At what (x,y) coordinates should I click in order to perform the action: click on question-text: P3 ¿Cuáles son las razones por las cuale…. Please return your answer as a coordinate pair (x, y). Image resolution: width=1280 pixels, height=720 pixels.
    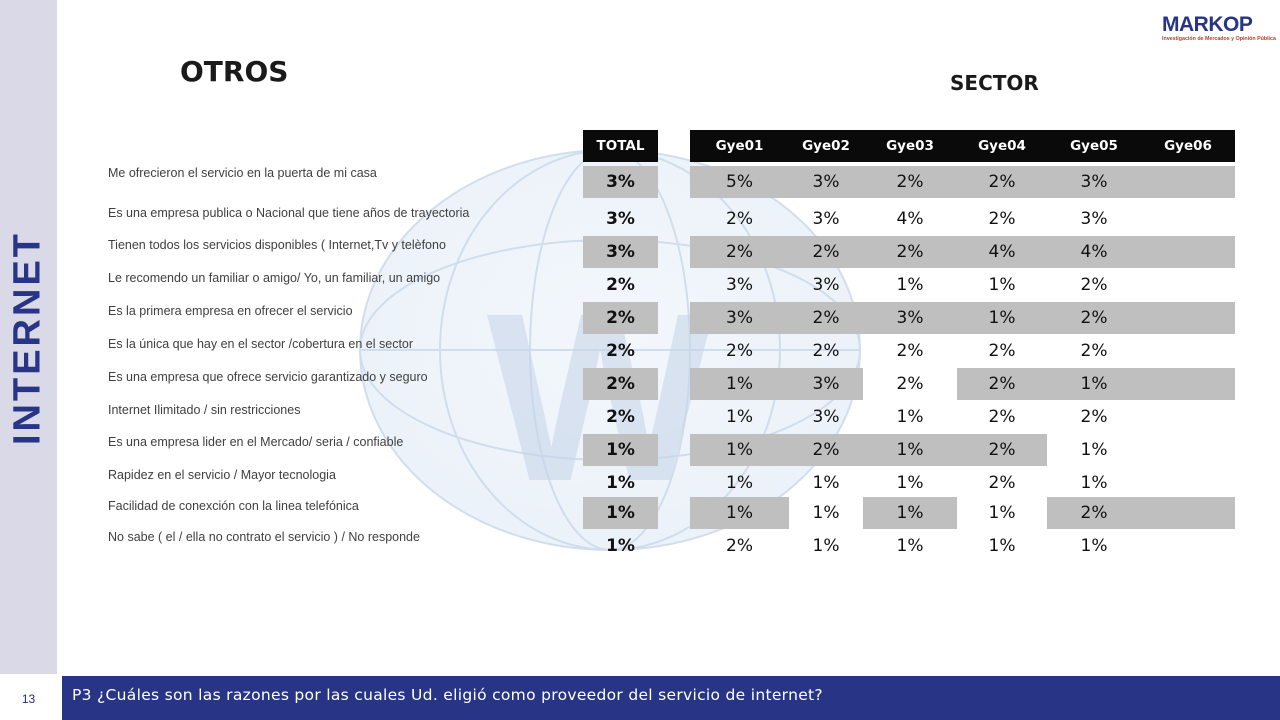
    Looking at the image, I should click on (447, 695).